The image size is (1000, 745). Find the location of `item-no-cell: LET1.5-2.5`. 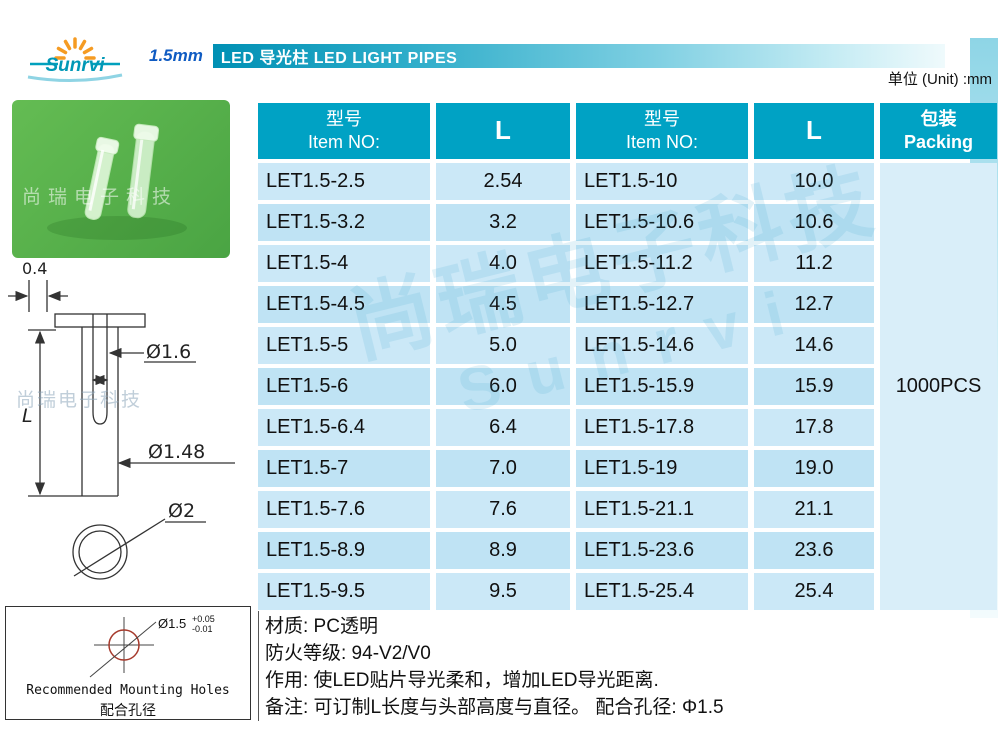

item-no-cell: LET1.5-2.5 is located at coordinates (344, 181).